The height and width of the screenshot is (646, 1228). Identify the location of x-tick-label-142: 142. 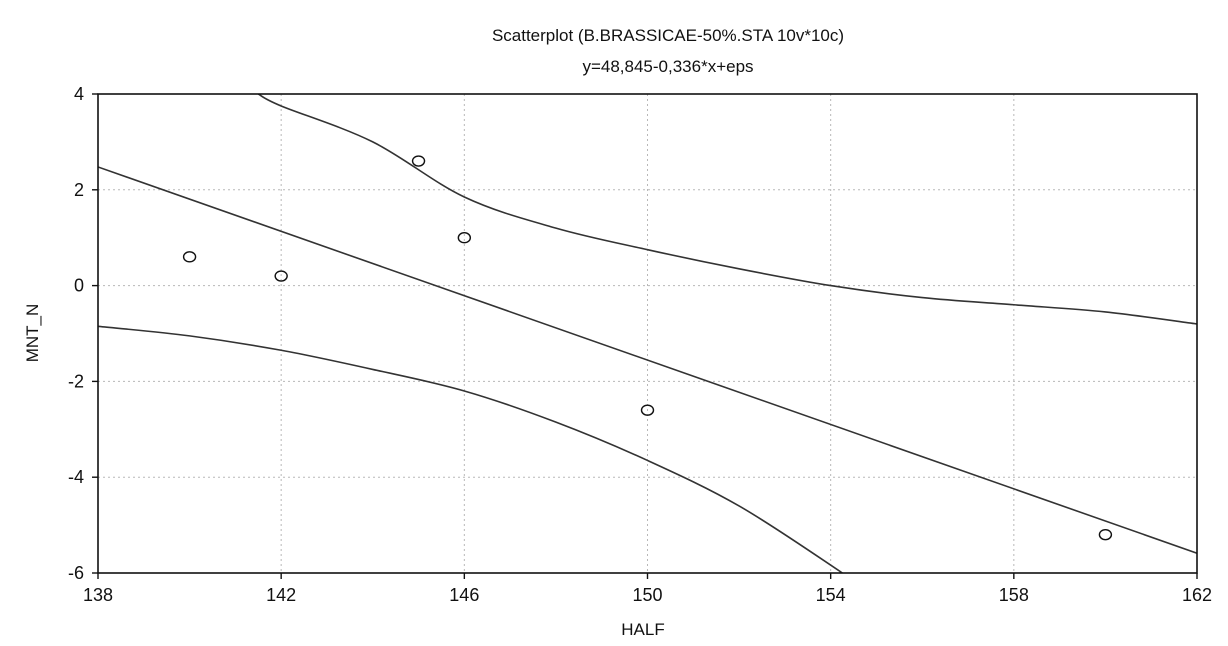
(281, 595).